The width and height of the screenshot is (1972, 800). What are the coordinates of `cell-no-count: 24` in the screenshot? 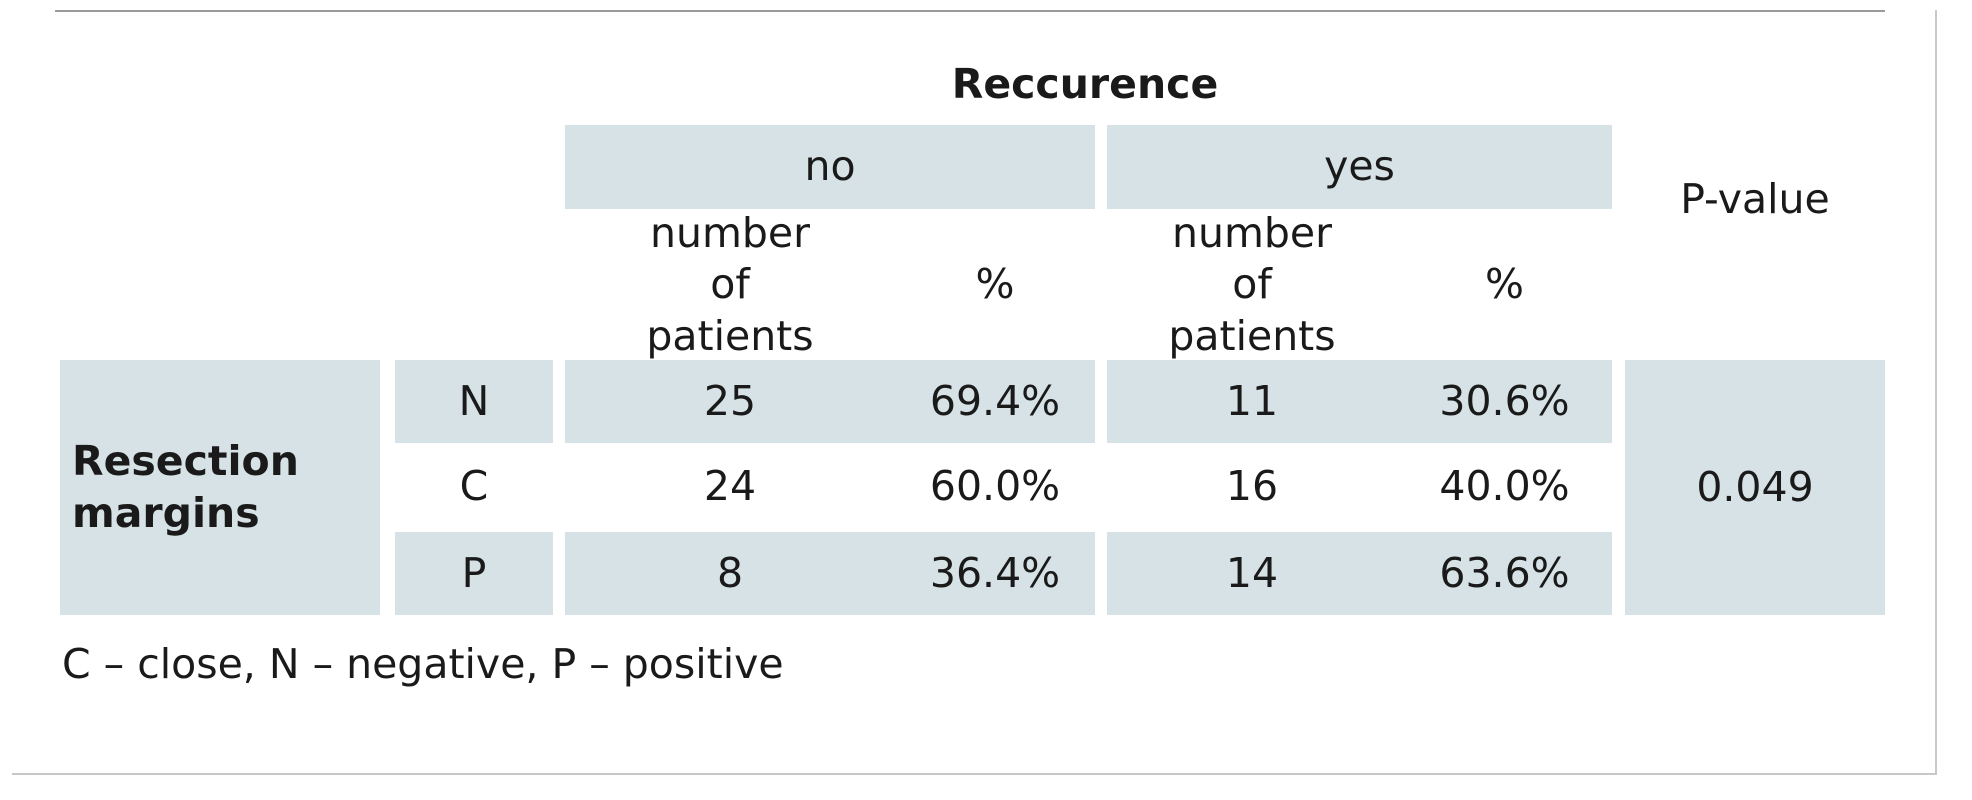 It's located at (730, 485).